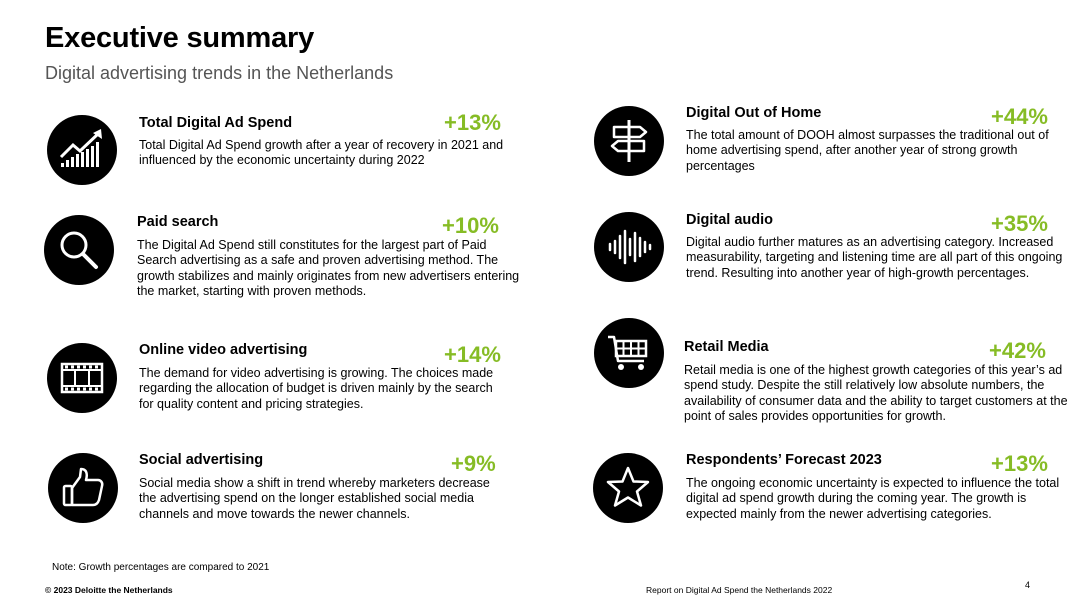 This screenshot has height=605, width=1091. I want to click on search-icon, so click(79, 250).